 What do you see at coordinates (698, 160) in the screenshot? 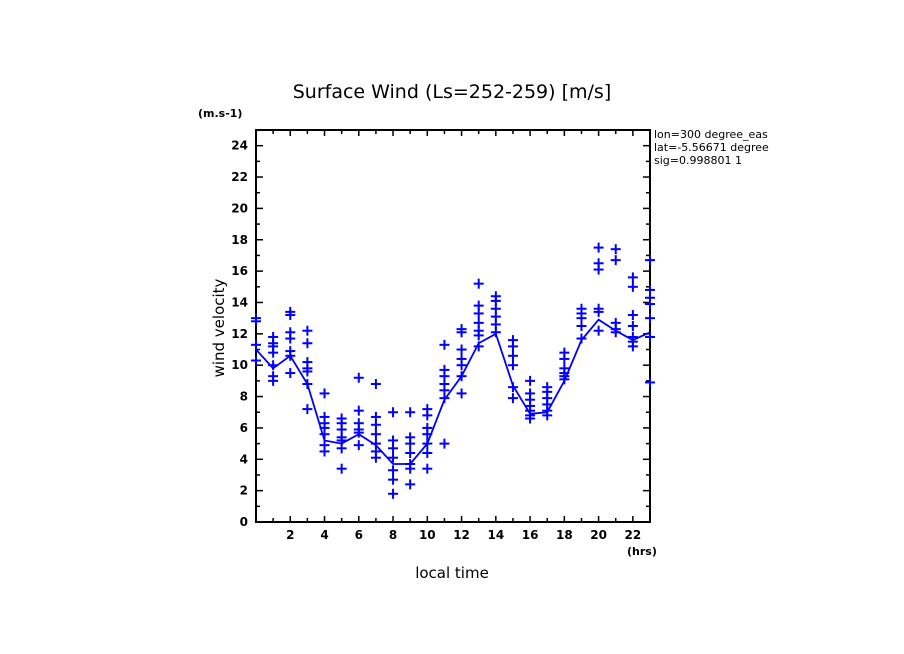
I see `info-line-sig: sig=0.998801 1` at bounding box center [698, 160].